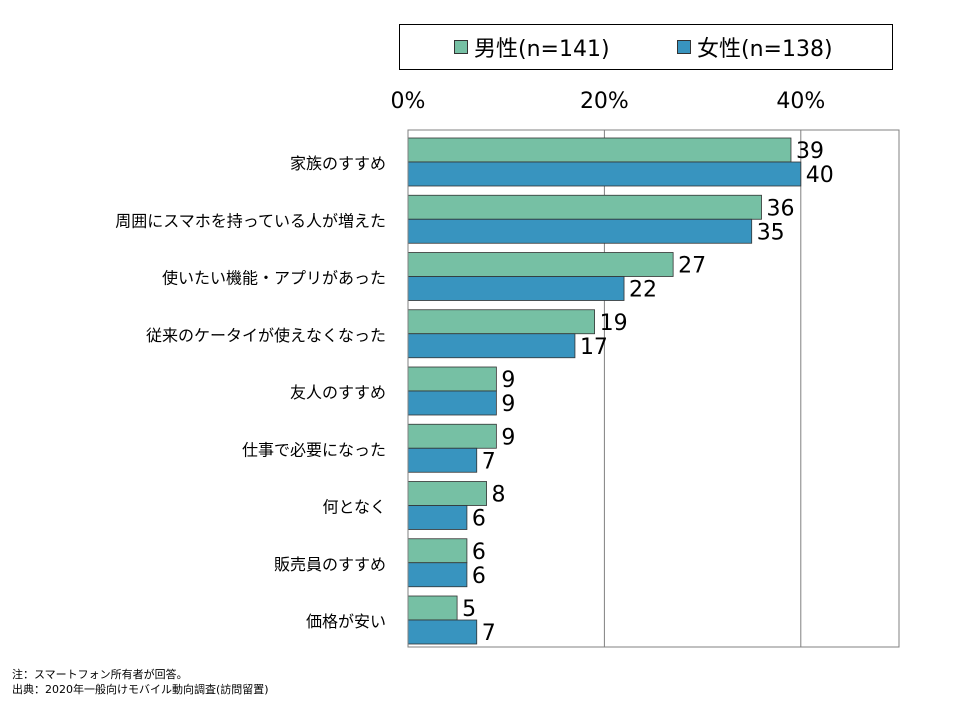  Describe the element at coordinates (692, 266) in the screenshot. I see `data-label: 27` at that location.